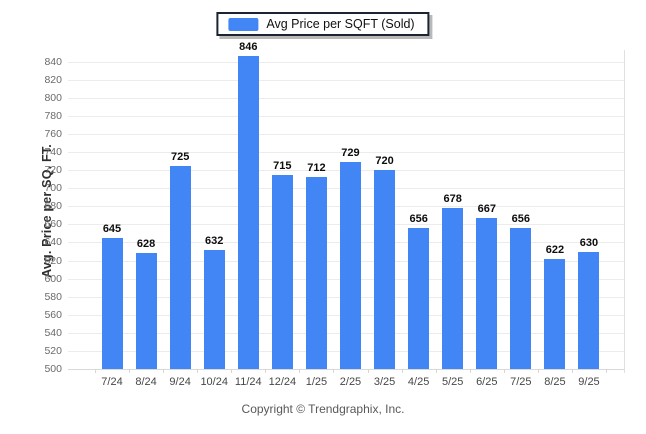 Image resolution: width=646 pixels, height=434 pixels. I want to click on plot-right-edge, so click(624, 211).